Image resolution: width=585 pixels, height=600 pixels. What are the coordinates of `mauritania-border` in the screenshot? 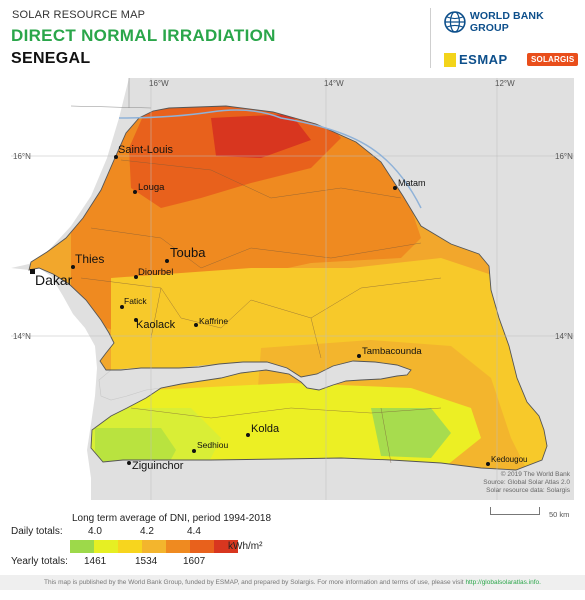 It's located at (111, 93).